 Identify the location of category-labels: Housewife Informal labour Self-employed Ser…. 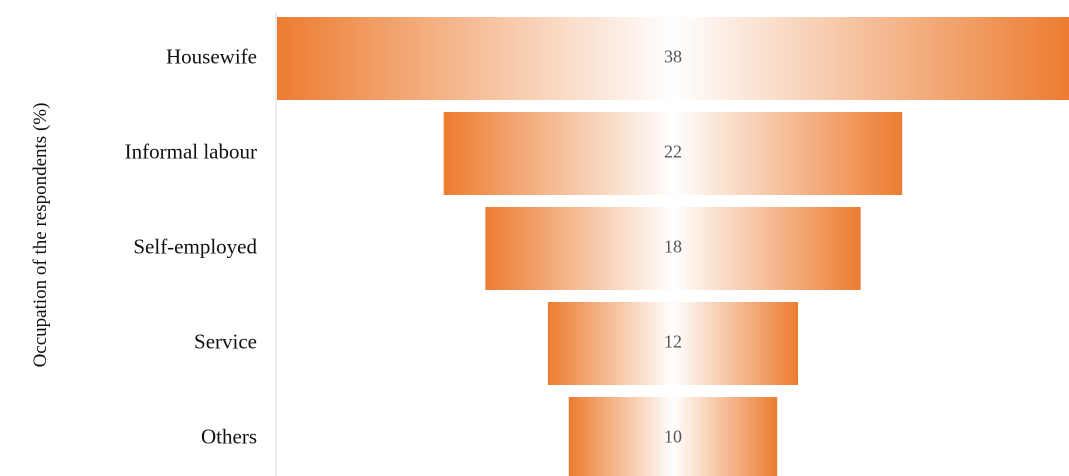
(191, 246).